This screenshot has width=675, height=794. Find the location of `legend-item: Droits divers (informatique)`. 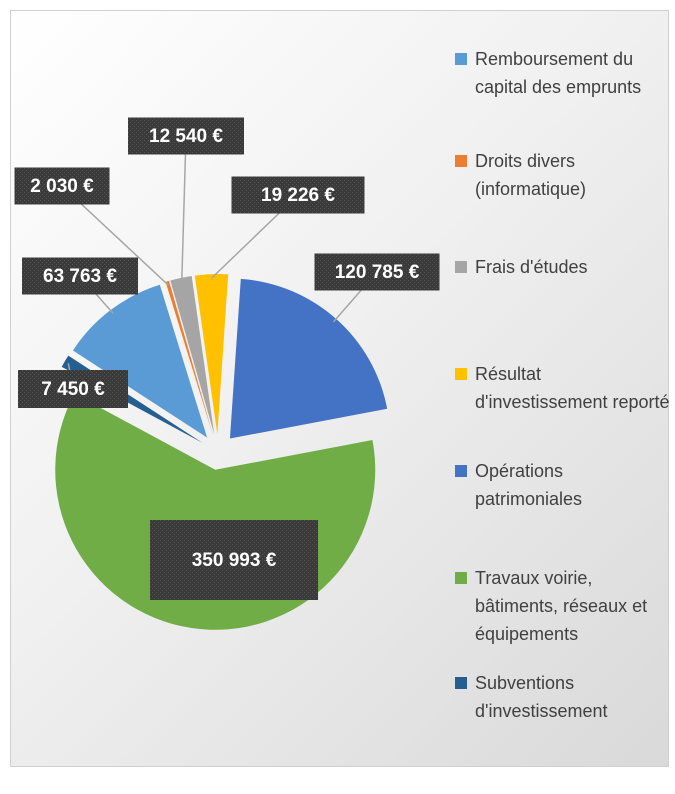

legend-item: Droits divers (informatique) is located at coordinates (562, 175).